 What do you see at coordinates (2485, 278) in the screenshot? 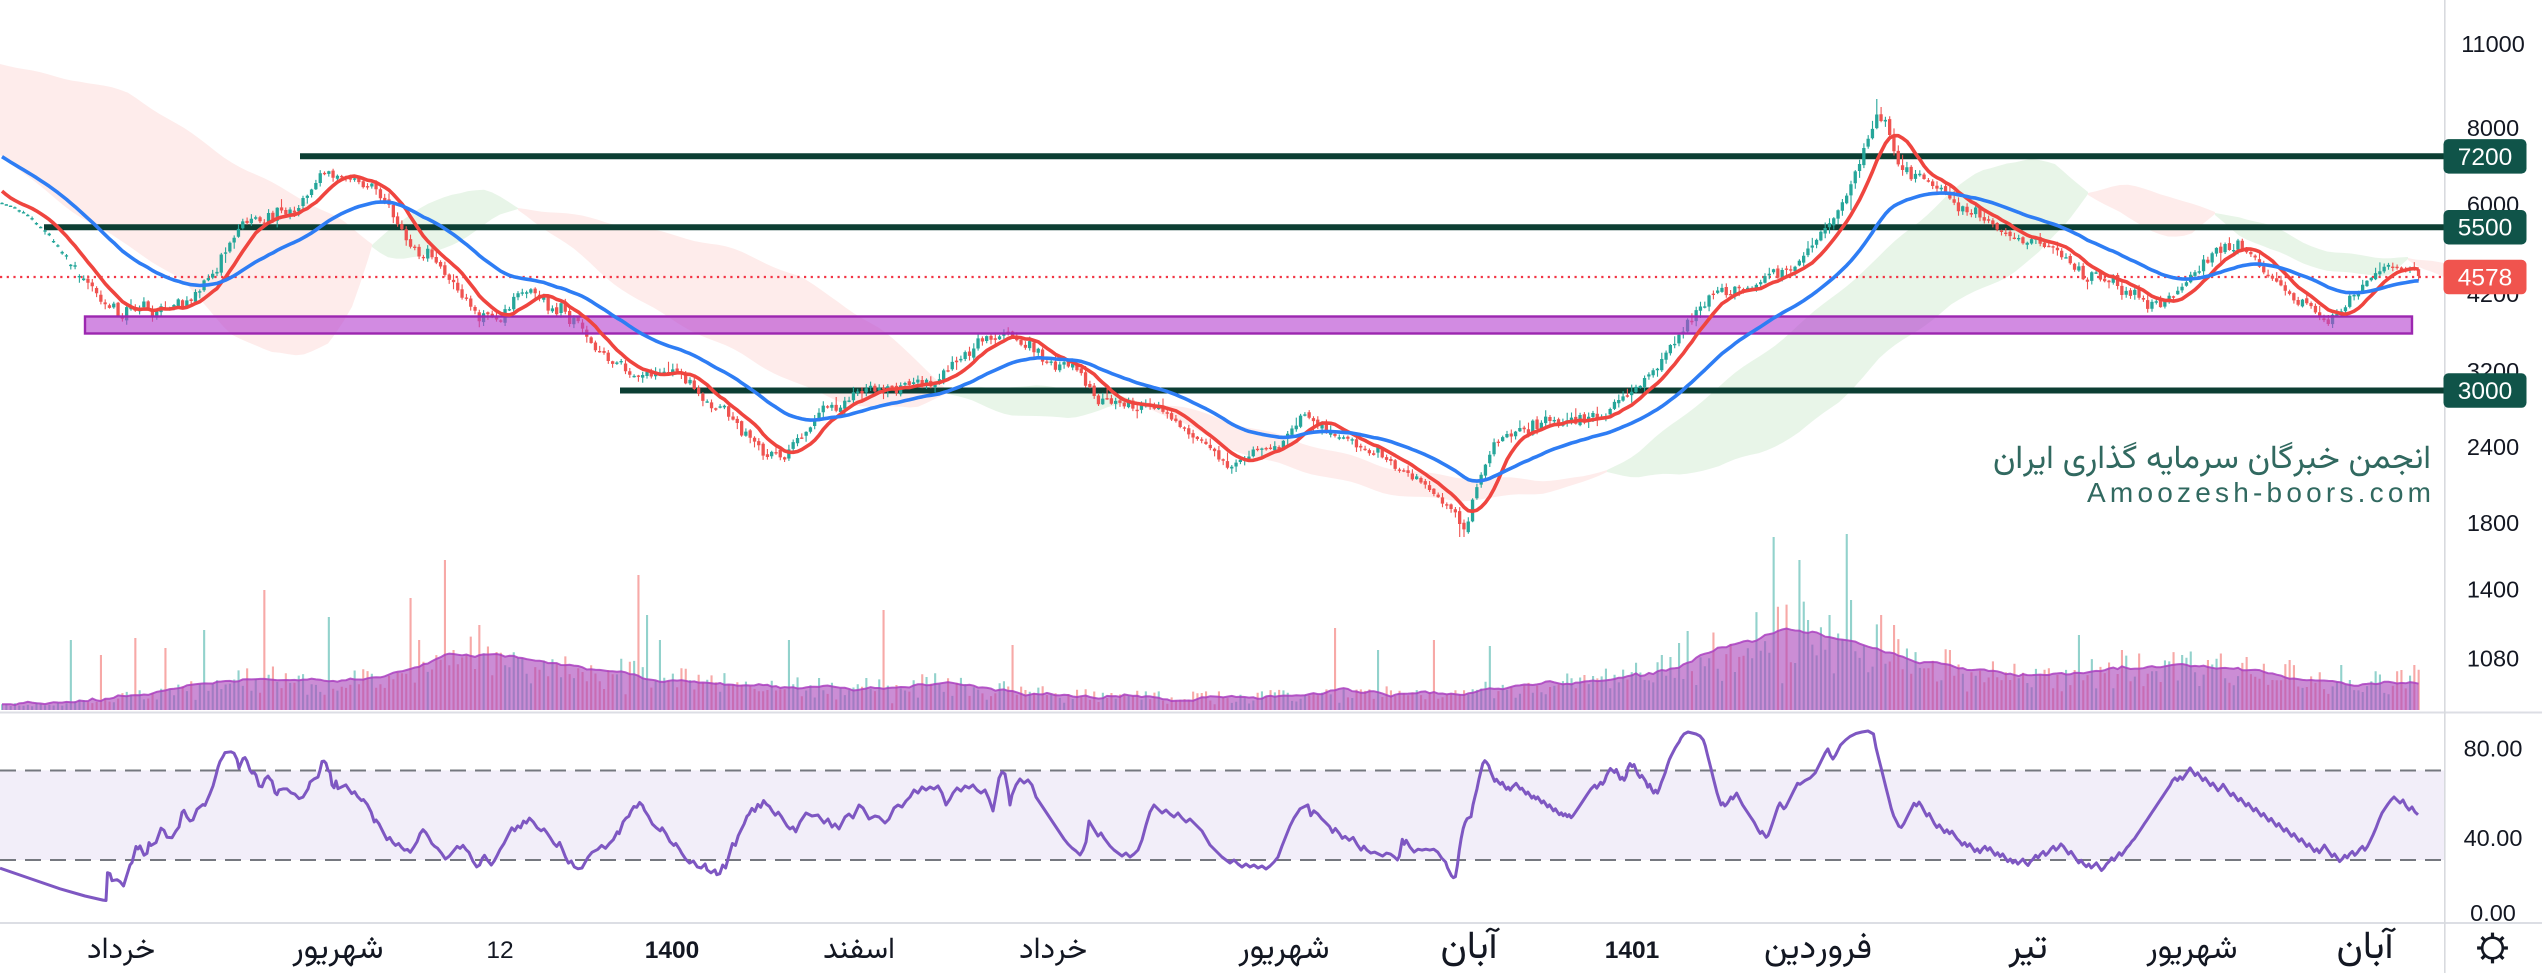
I see `svg-text: 4578` at bounding box center [2485, 278].